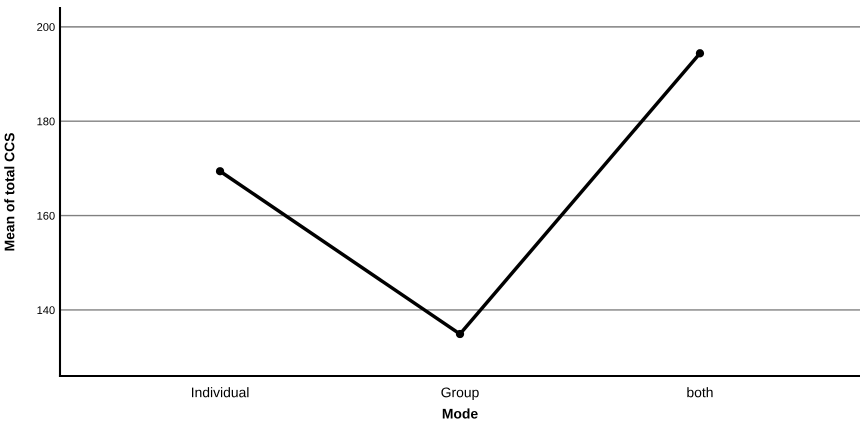 The image size is (860, 429). What do you see at coordinates (220, 392) in the screenshot?
I see `x-tick-label: Individual` at bounding box center [220, 392].